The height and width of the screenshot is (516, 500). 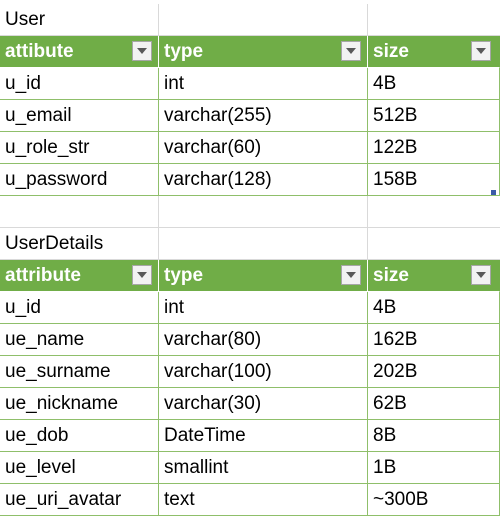 I want to click on cell-type: smallint, so click(x=263, y=468).